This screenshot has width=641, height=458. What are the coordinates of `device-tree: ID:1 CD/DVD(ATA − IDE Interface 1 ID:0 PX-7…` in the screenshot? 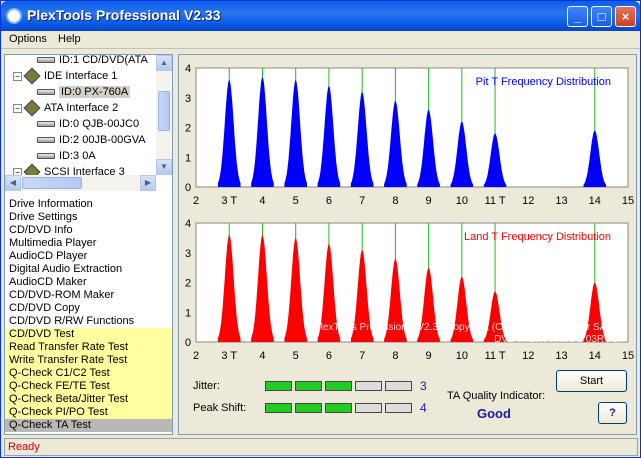 It's located at (88, 115).